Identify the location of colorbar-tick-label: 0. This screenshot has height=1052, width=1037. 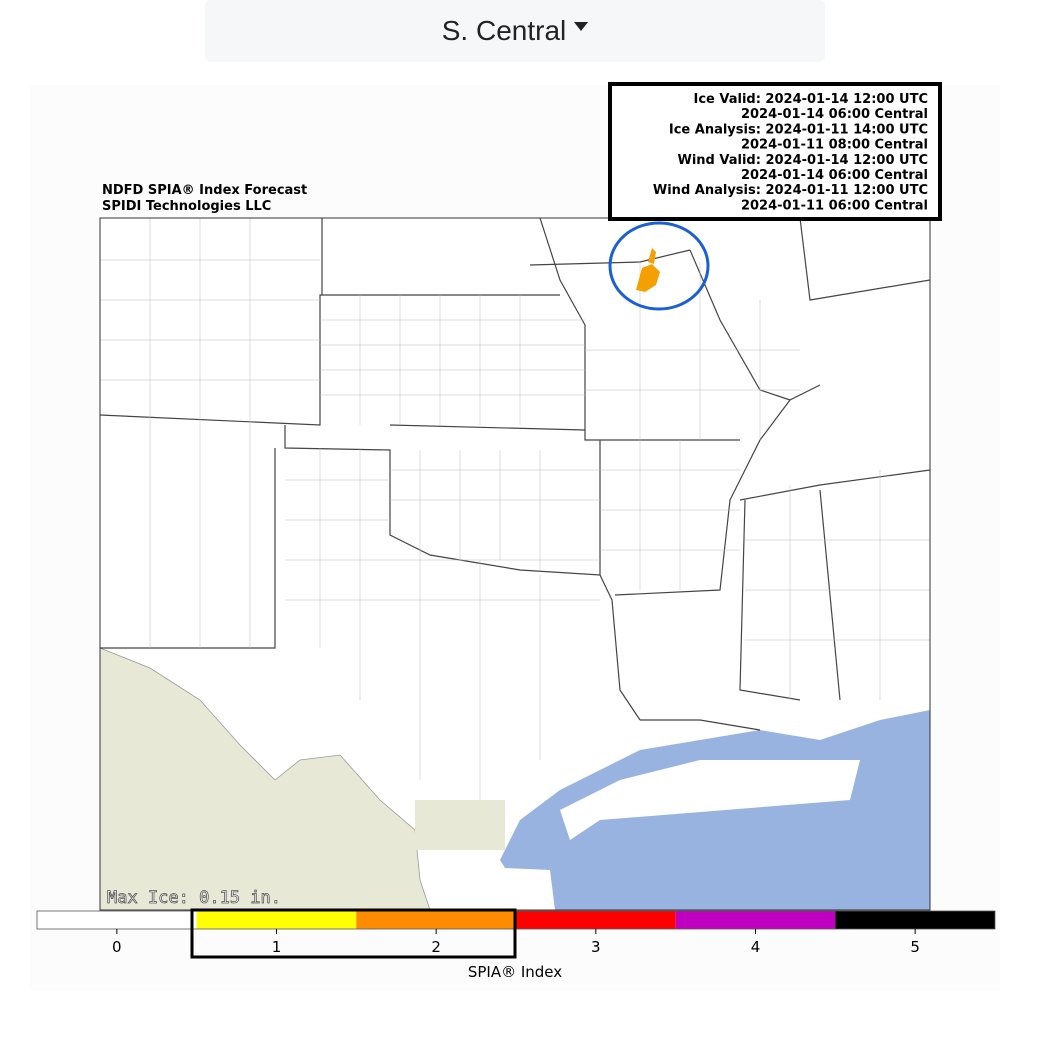
(117, 947).